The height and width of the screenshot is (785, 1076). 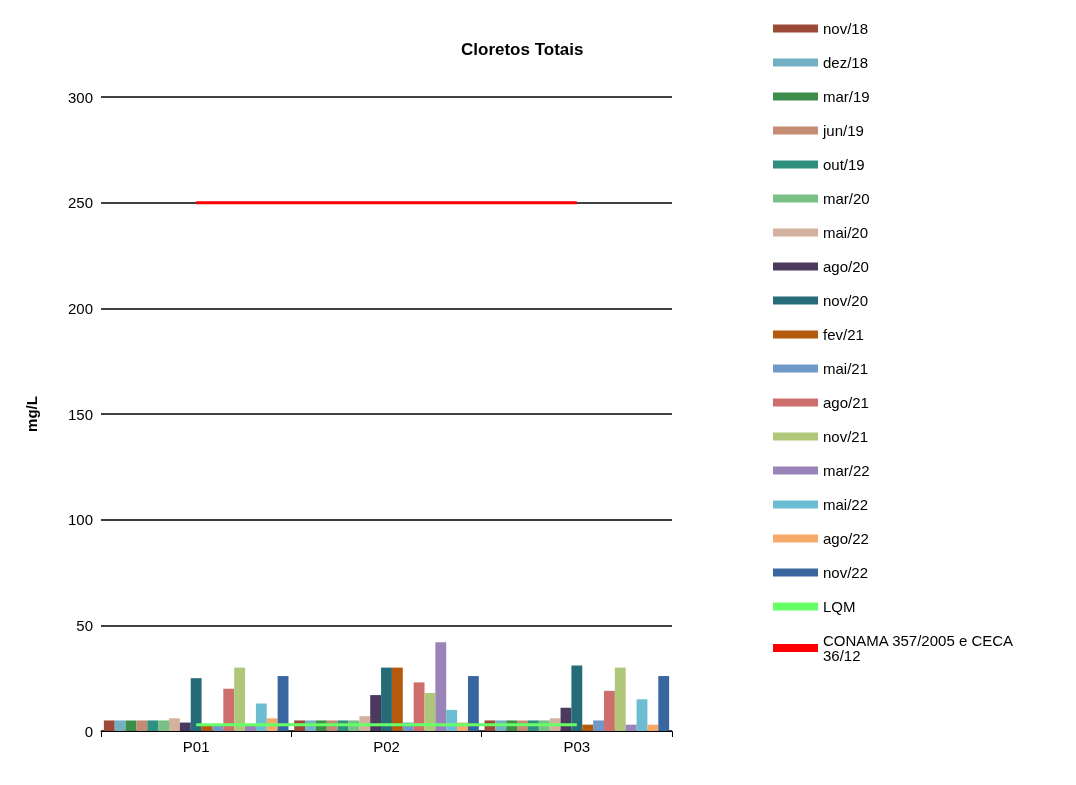 I want to click on legend-label: mai/20, so click(x=846, y=232).